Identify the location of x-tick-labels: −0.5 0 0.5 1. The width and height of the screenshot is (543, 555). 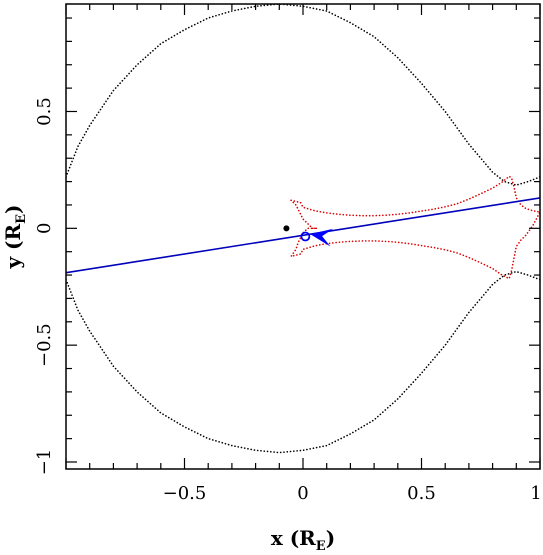
(352, 493).